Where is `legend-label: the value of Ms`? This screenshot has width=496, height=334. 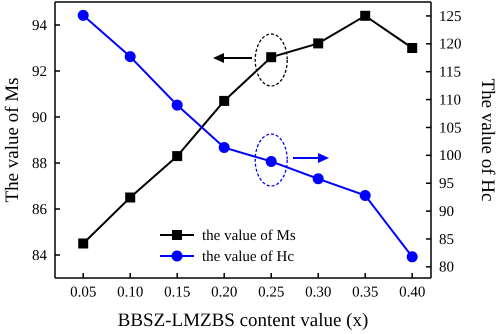
legend-label: the value of Ms is located at coordinates (249, 236).